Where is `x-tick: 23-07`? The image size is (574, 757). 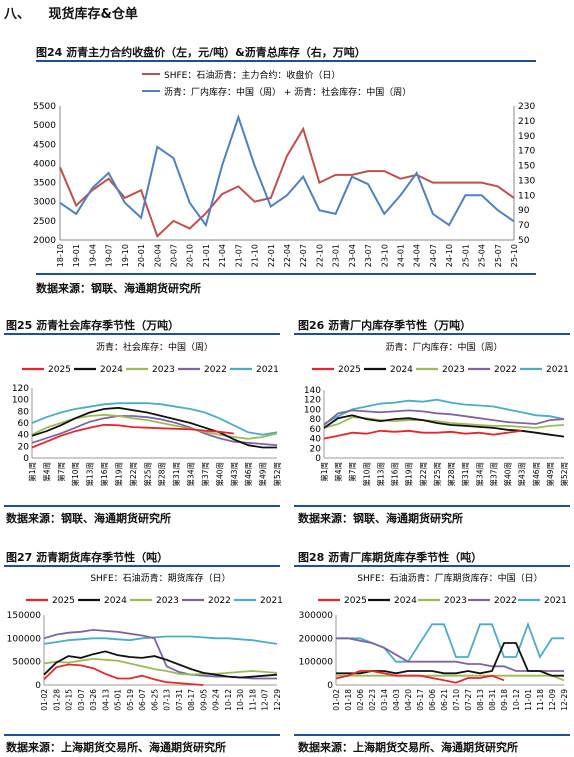
x-tick: 23-07 is located at coordinates (368, 255).